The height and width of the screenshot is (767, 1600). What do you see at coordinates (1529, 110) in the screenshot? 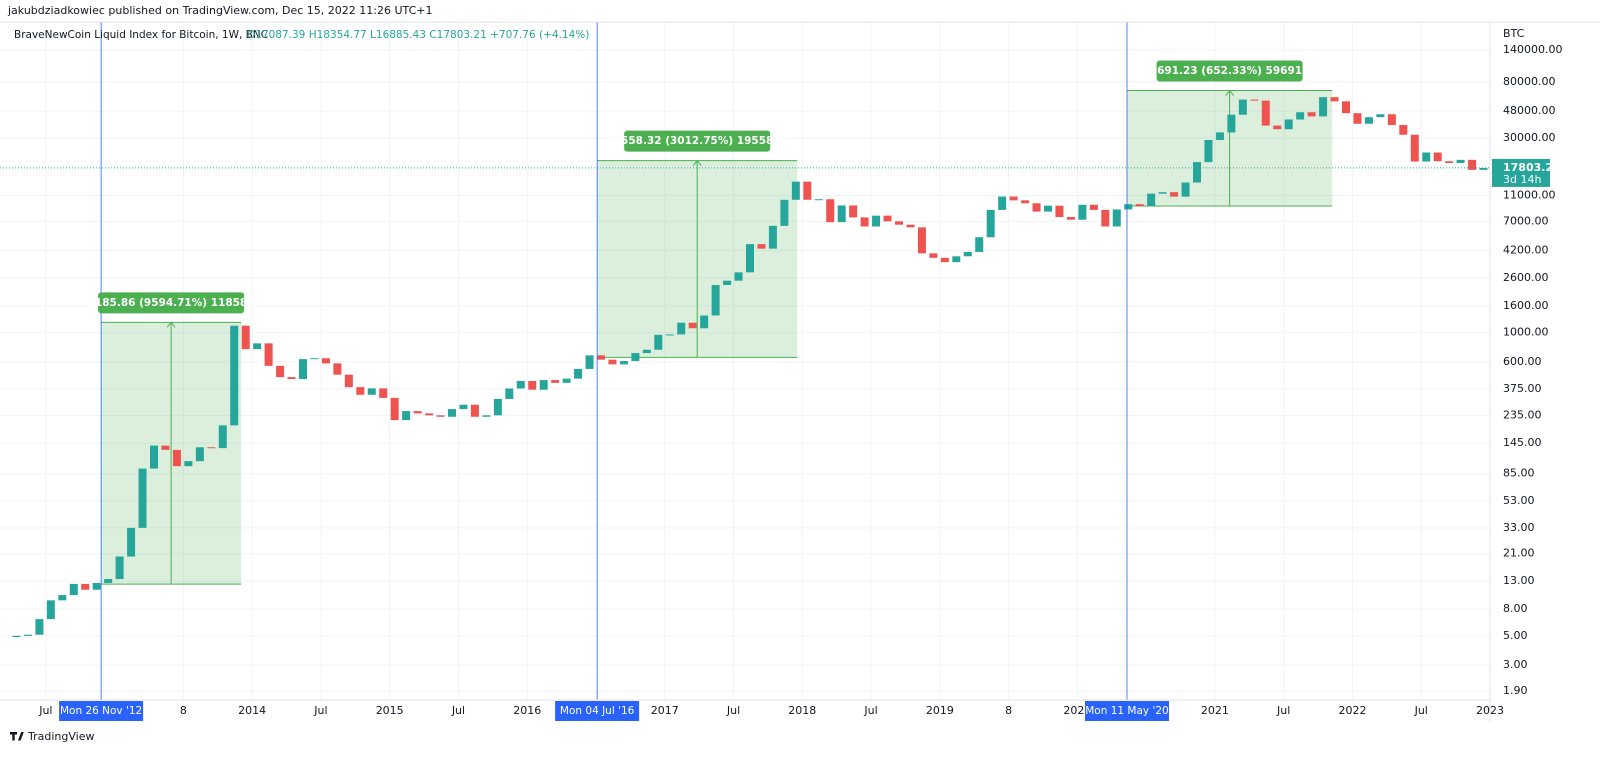
I see `y-tick-label: 48000.00` at bounding box center [1529, 110].